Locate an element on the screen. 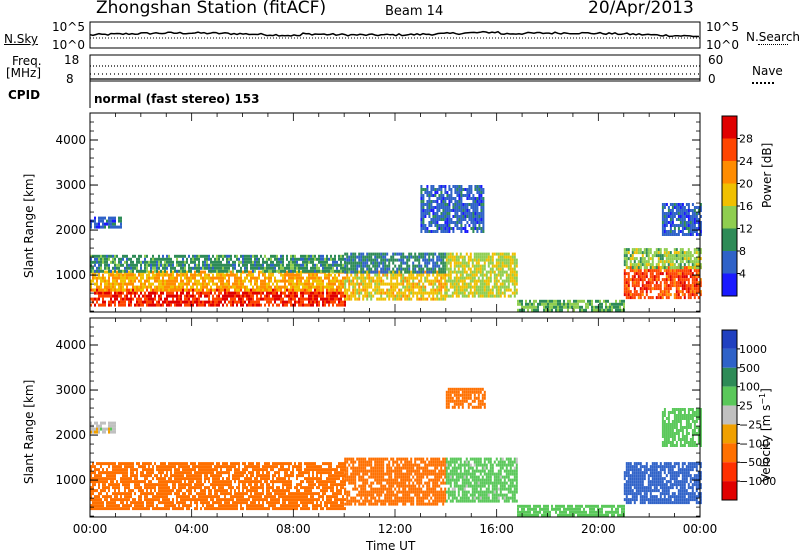  freq-tick-bottom: 8 is located at coordinates (70, 79).